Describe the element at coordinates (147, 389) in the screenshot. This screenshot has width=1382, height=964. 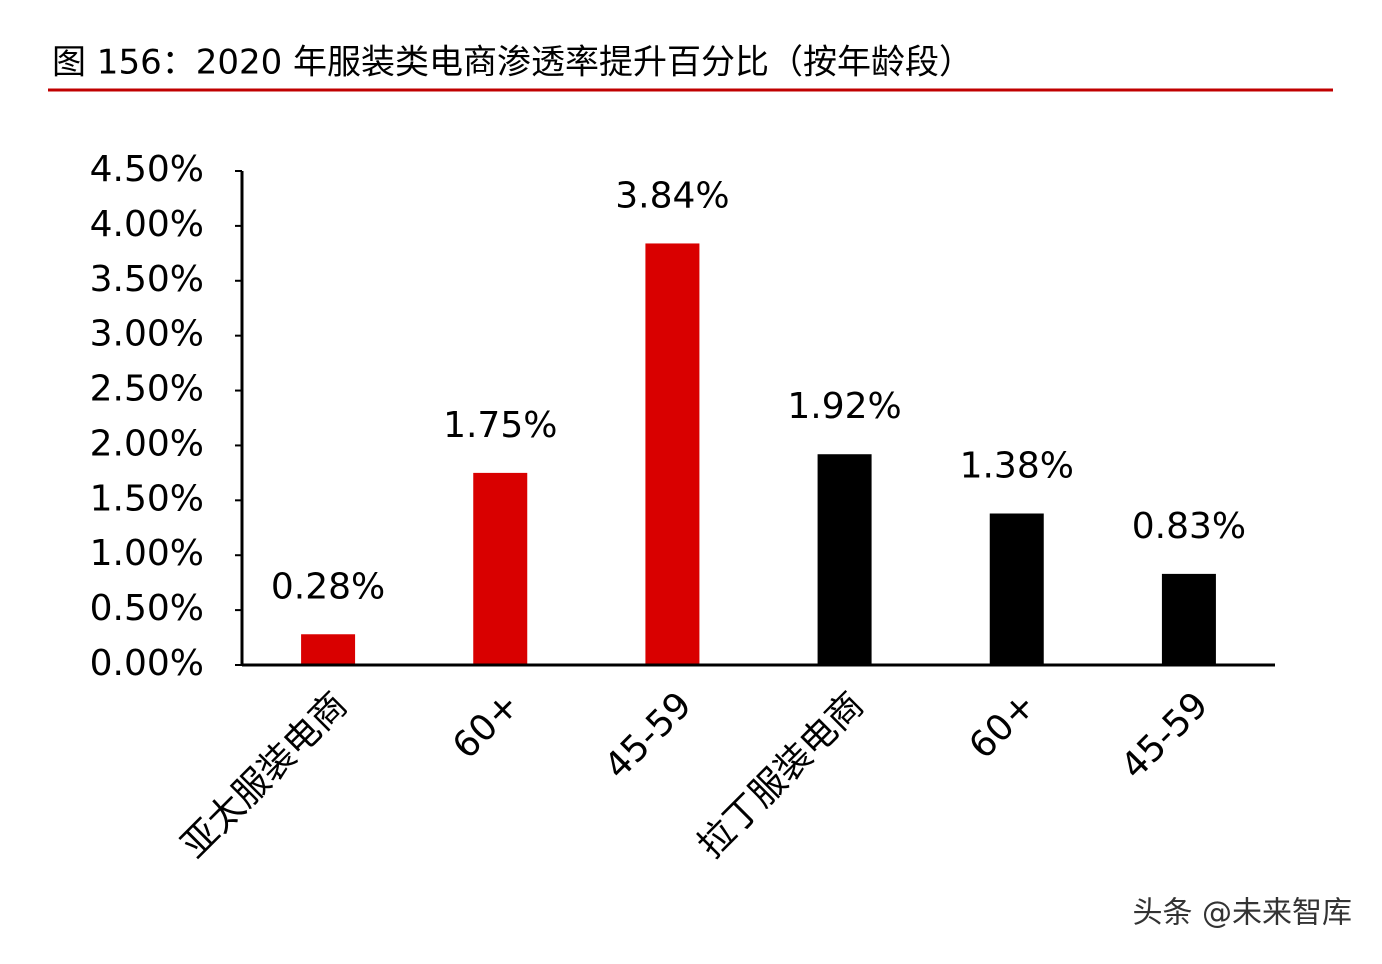
I see `y-tick-label: 2.50%` at that location.